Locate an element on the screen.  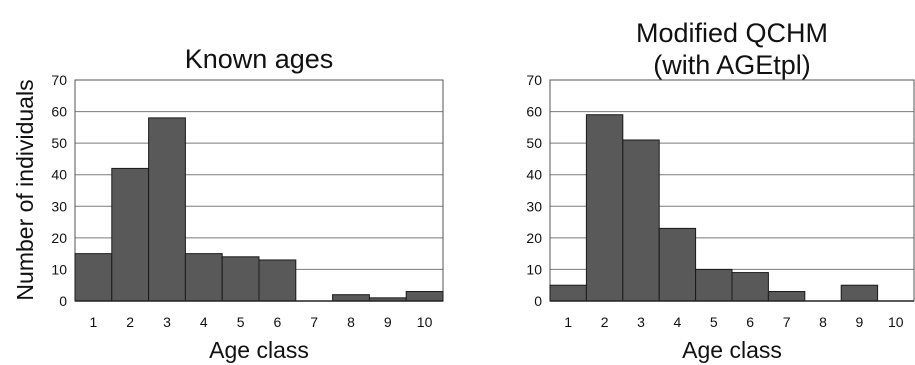
chart-title-line: (with AGEtpl) is located at coordinates (732, 65).